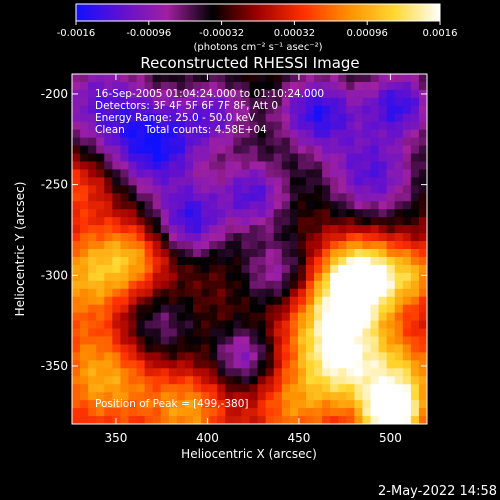 The height and width of the screenshot is (500, 500). I want to click on y-axis-label: Heliocentric Y (arcsec), so click(20, 249).